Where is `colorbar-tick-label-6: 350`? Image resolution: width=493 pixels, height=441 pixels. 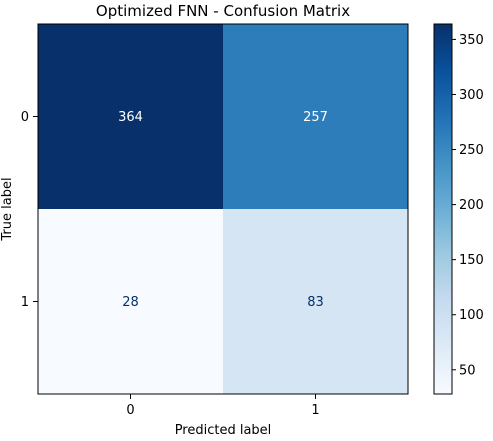 colorbar-tick-label-6: 350 is located at coordinates (471, 40).